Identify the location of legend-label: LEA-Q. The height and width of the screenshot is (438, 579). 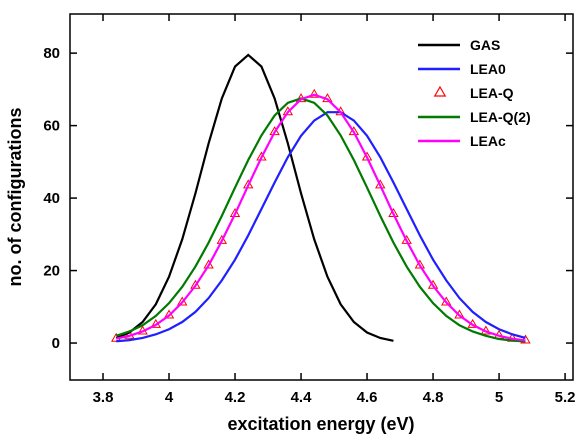
(492, 93).